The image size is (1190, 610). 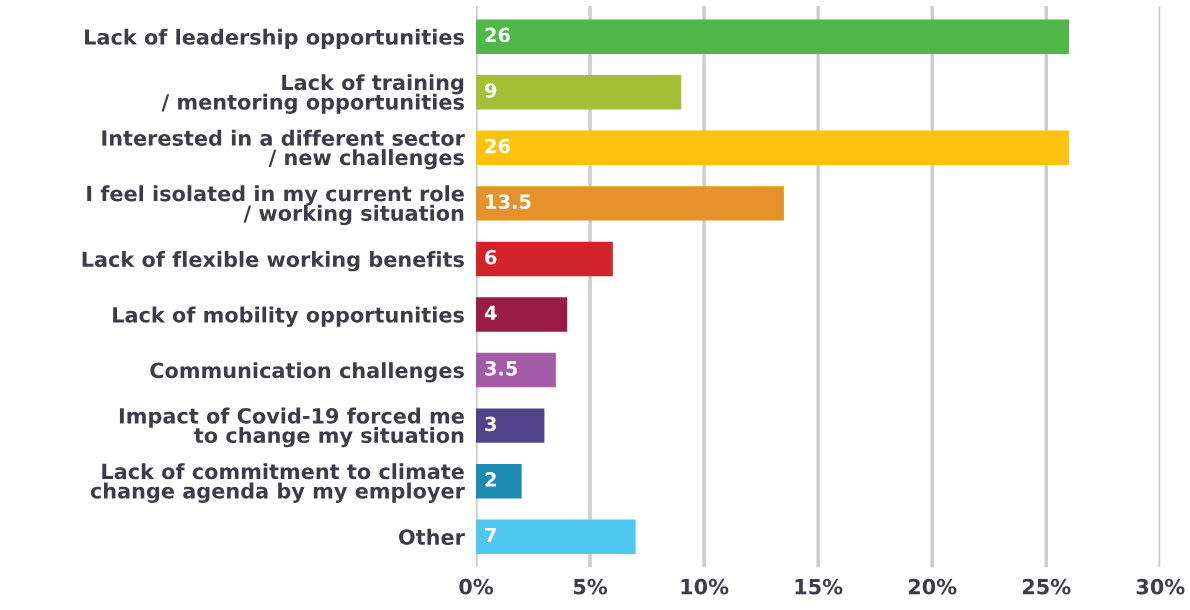 I want to click on y-tick-label: Impact of Covid-19 forced me to change my situation, so click(x=291, y=427).